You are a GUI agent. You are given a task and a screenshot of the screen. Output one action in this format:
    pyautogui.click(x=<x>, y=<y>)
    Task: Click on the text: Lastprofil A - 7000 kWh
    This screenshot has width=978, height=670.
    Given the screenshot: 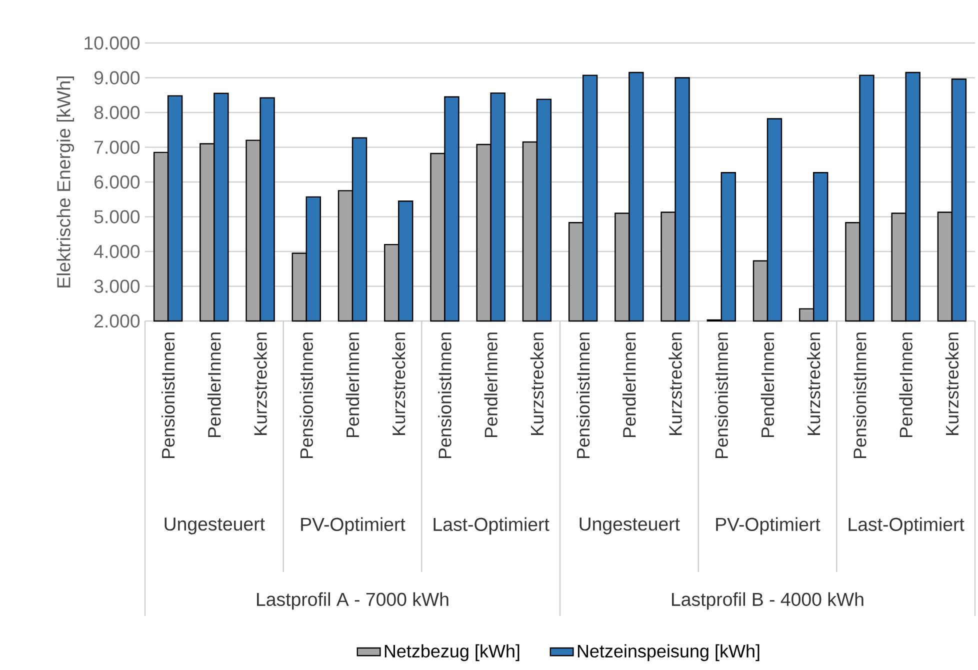 What is the action you would take?
    pyautogui.click(x=352, y=601)
    